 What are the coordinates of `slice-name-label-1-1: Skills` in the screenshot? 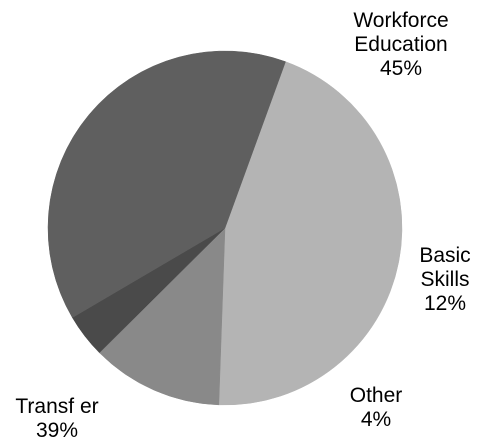 It's located at (444, 279).